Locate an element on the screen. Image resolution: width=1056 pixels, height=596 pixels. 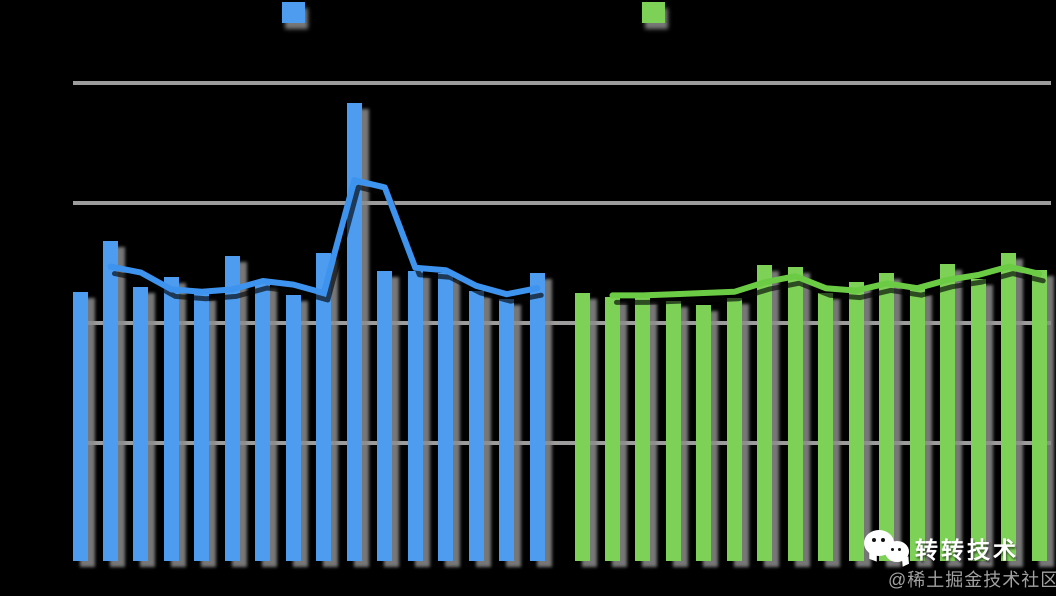
wechat-icon is located at coordinates (889, 550).